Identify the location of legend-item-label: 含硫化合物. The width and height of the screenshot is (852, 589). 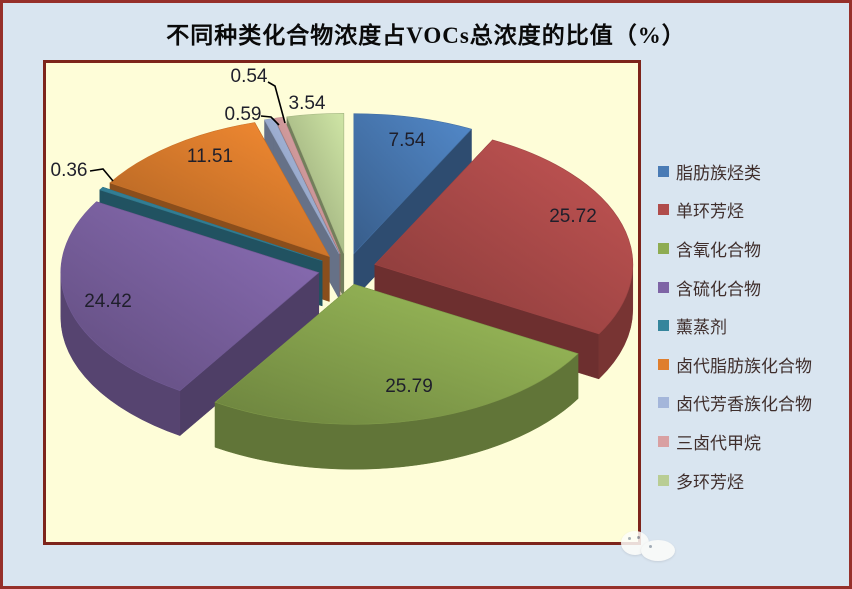
(718, 289).